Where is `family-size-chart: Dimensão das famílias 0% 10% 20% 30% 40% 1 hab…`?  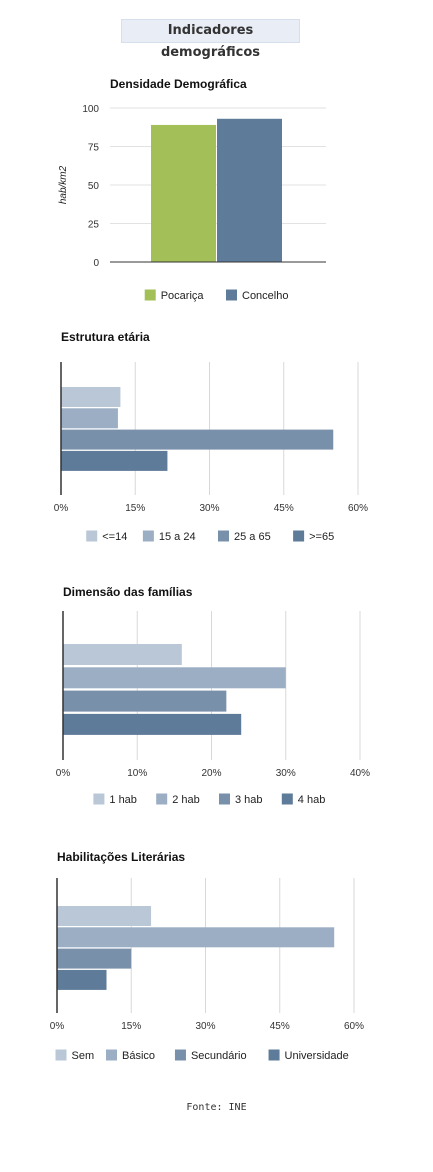
family-size-chart: Dimensão das famílias 0% 10% 20% 30% 40% 1 hab… is located at coordinates (213, 695).